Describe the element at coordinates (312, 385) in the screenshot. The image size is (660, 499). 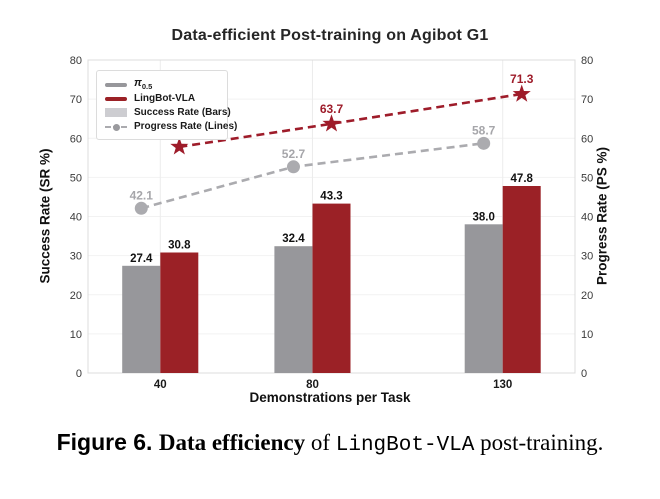
I see `x-tick-label: 80` at that location.